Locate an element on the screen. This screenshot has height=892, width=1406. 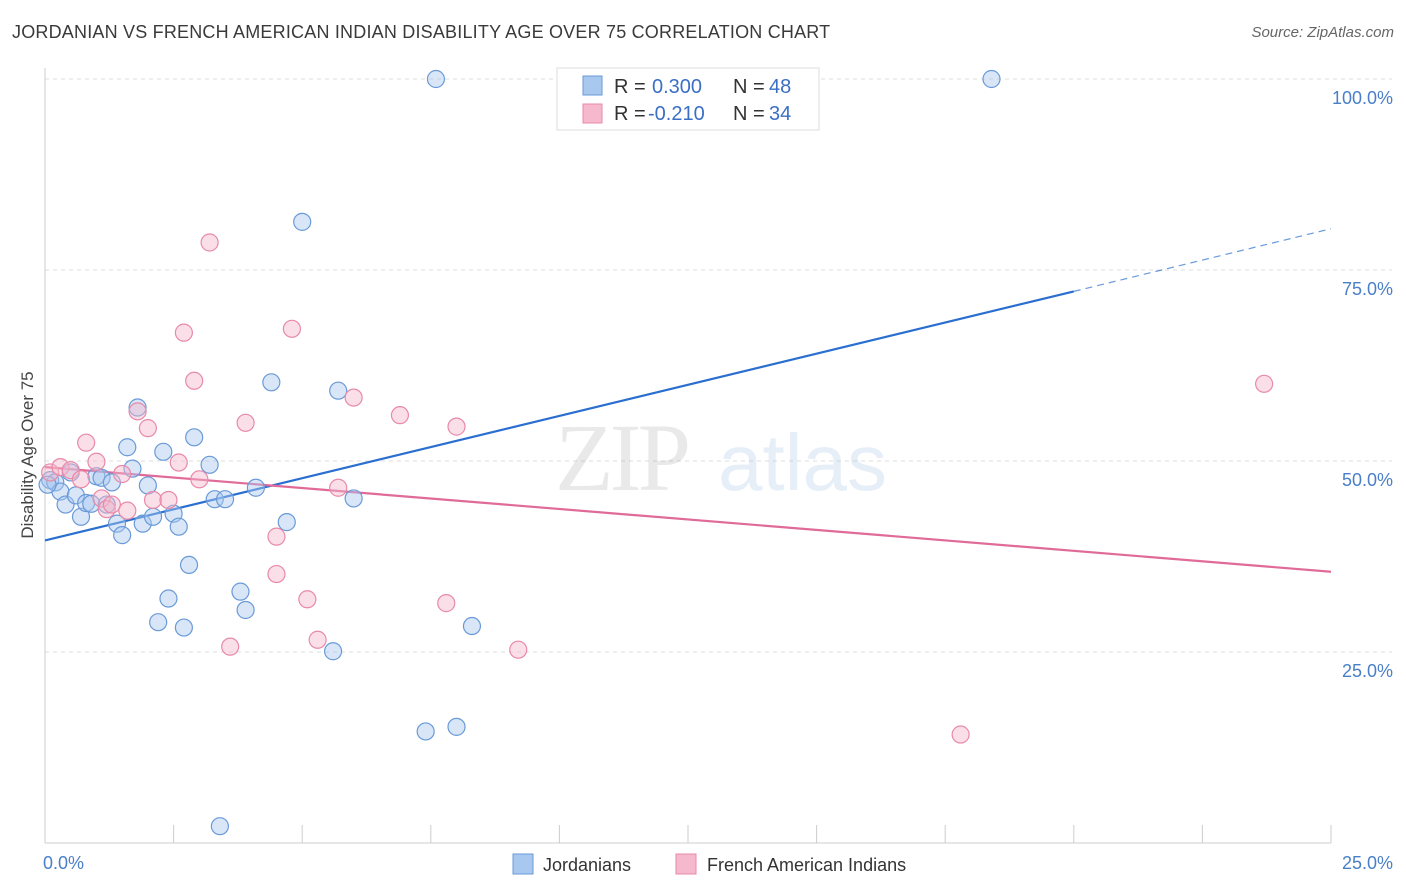
bottom-legend: Jordanians French American Indians is located at coordinates (709, 864).